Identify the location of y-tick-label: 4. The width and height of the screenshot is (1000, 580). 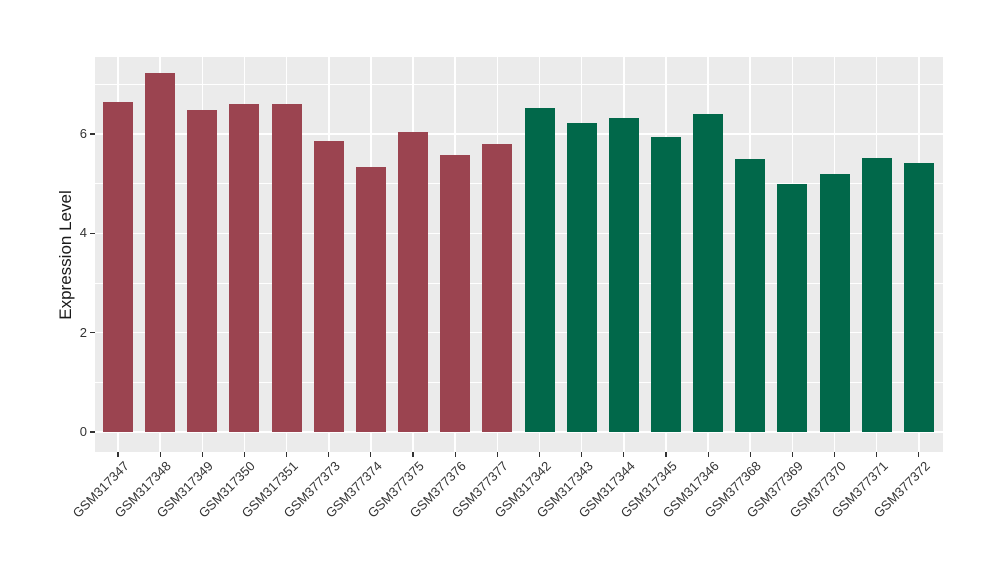
(83, 233).